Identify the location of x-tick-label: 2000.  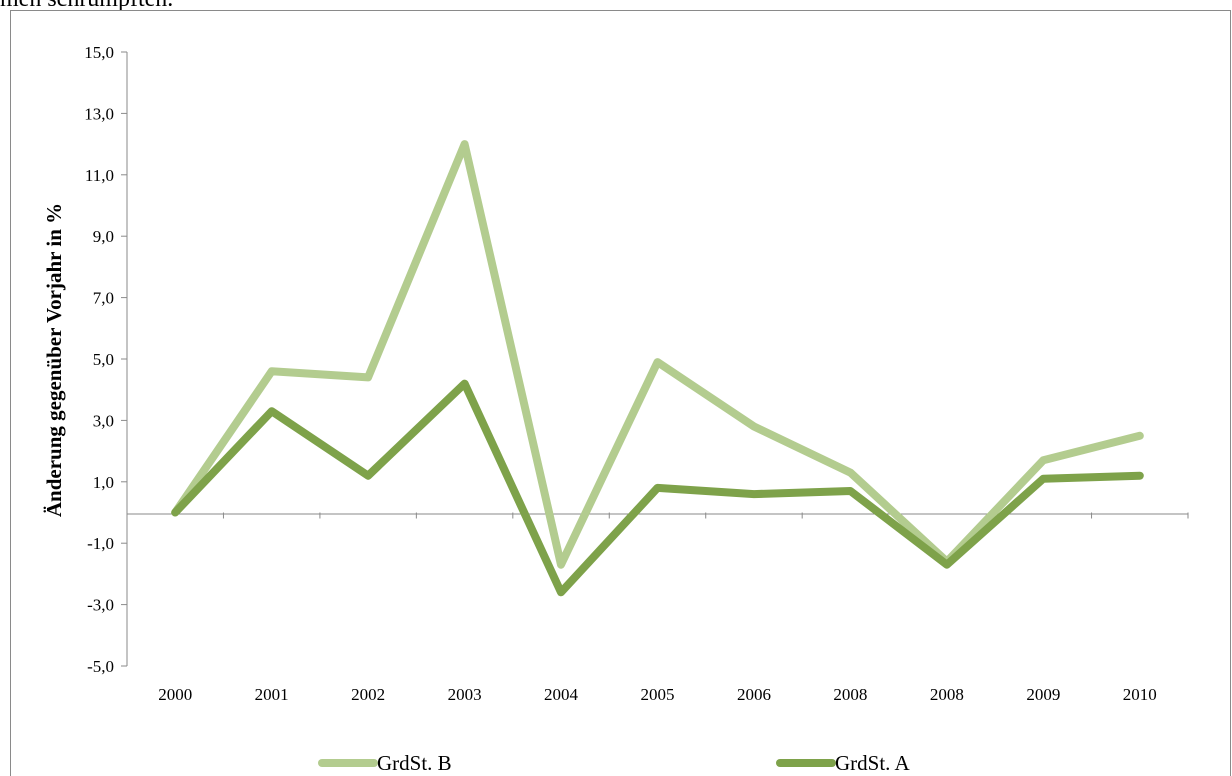
(175, 694).